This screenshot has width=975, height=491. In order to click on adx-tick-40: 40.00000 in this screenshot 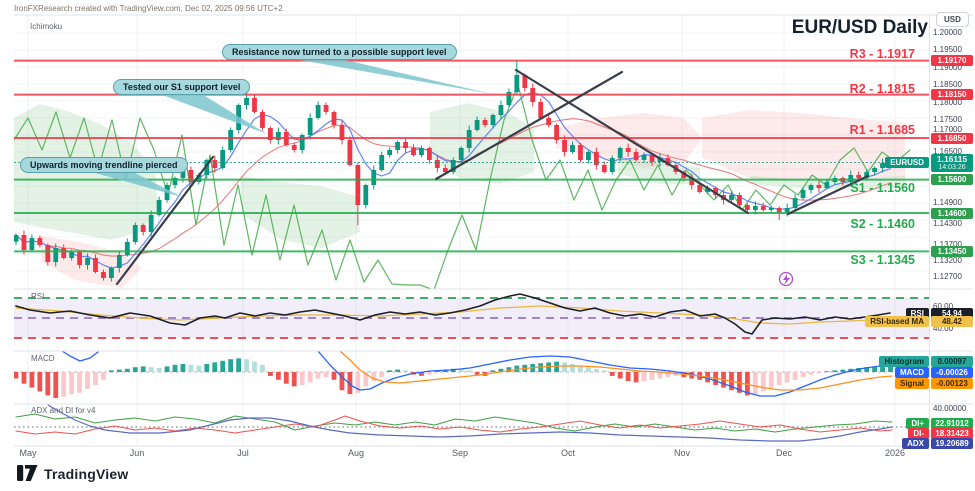, I will do `click(950, 408)`.